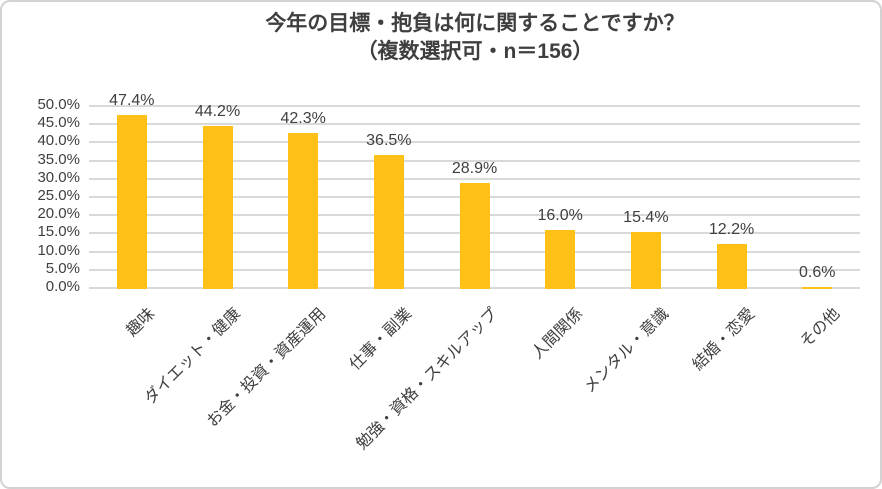  What do you see at coordinates (475, 51) in the screenshot?
I see `chart-subtitle: （複数選択可・n＝156）` at bounding box center [475, 51].